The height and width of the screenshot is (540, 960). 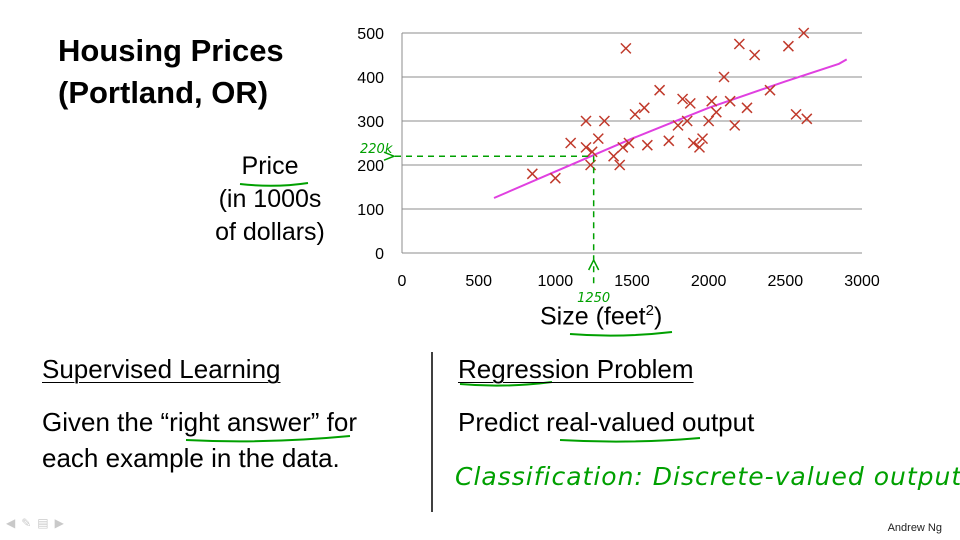 What do you see at coordinates (669, 105) in the screenshot?
I see `chart-points` at bounding box center [669, 105].